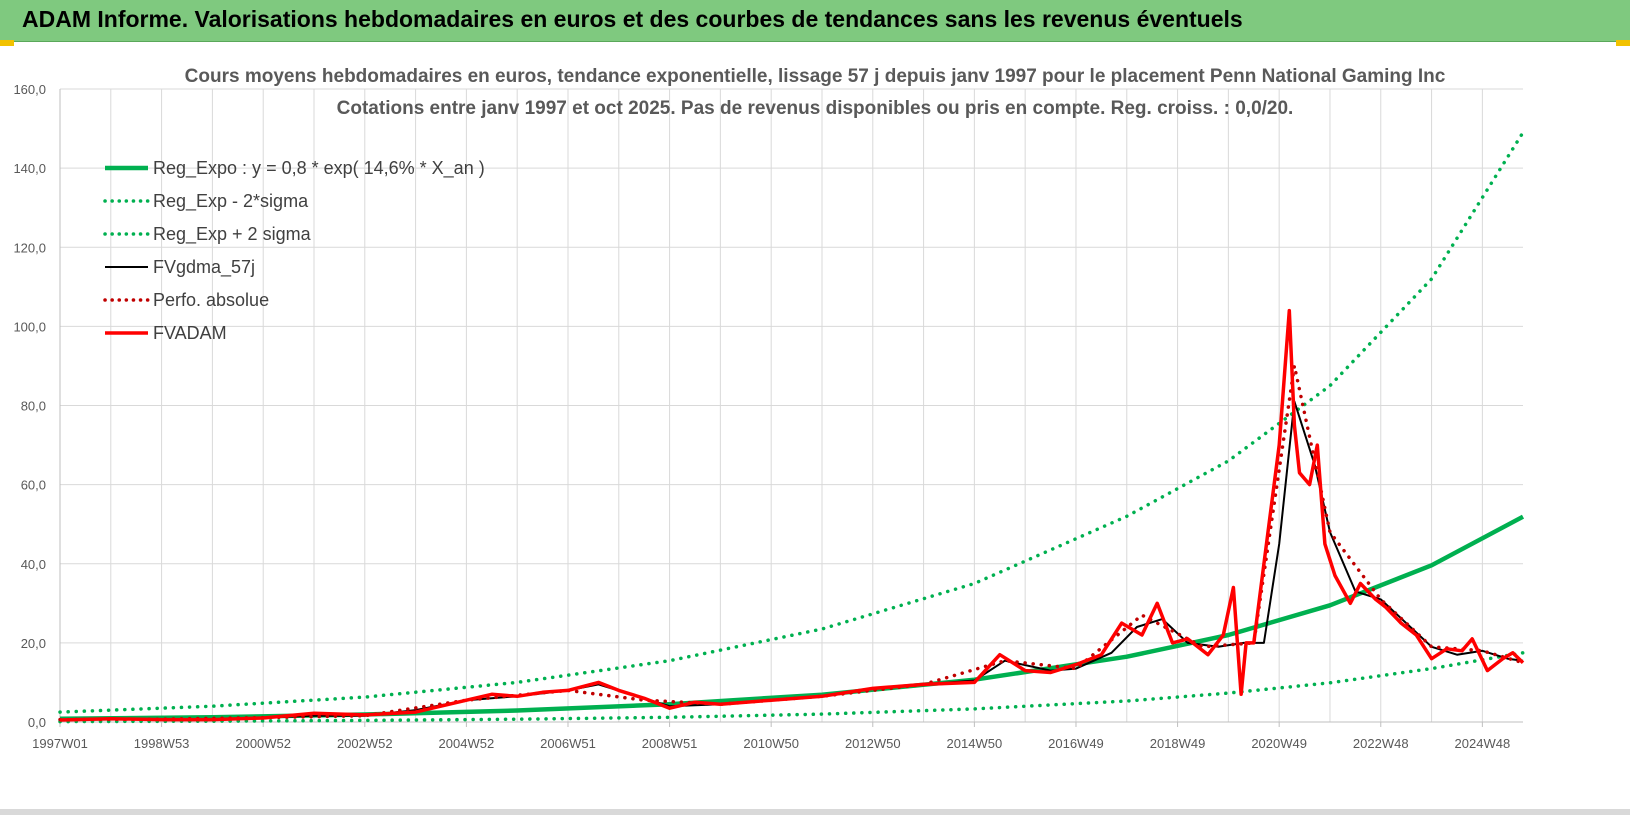  I want to click on y-tick-label: 100,0, so click(29, 326).